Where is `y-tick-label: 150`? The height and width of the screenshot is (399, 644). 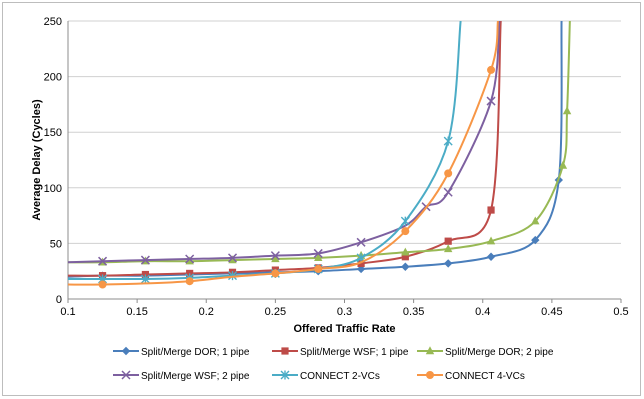 y-tick-label: 150 is located at coordinates (53, 133).